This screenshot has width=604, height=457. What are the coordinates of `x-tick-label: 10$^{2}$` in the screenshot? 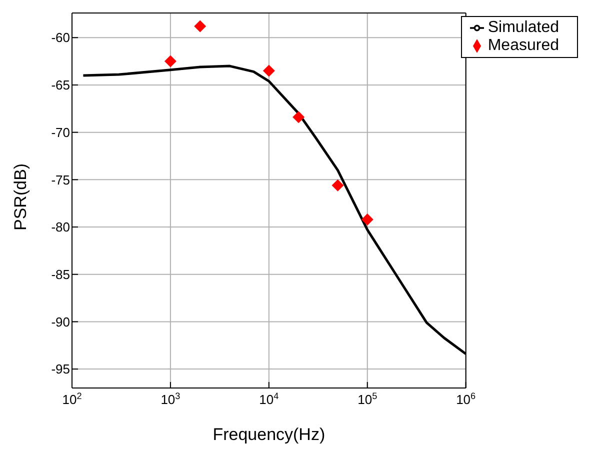 It's located at (72, 399).